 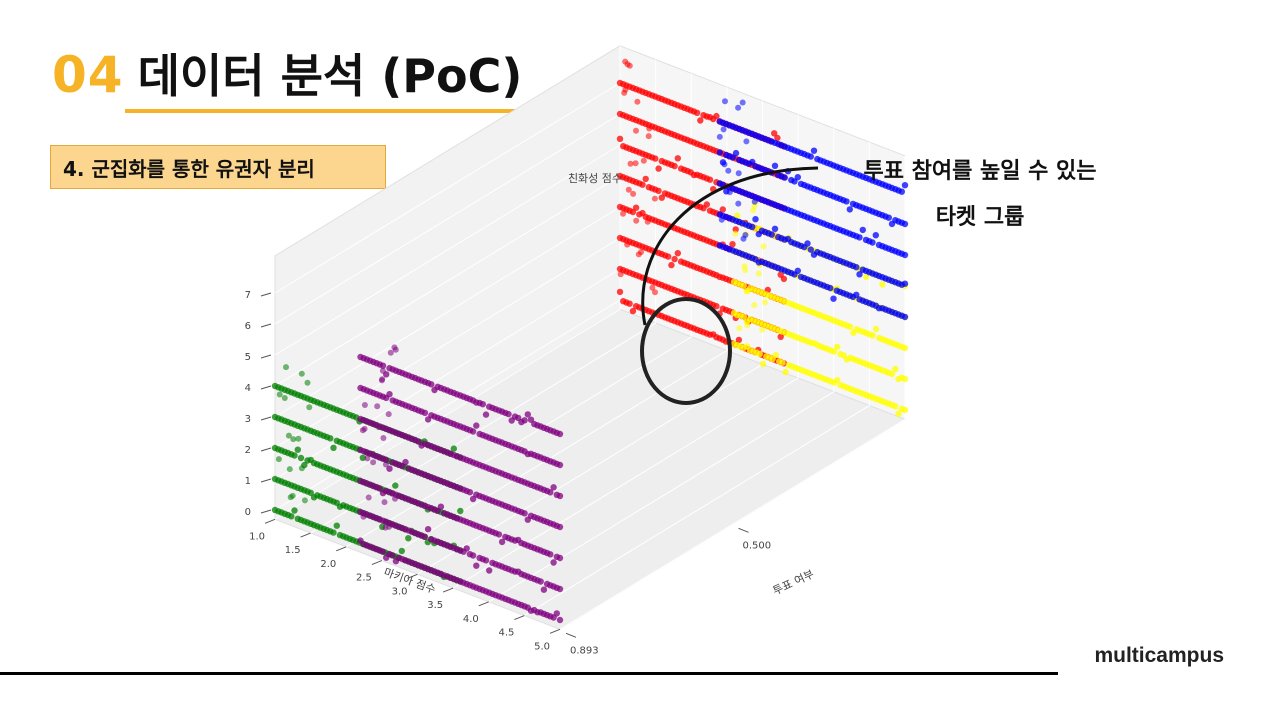 I want to click on section-label-box: 4. 군집화를 통한 유권자 분리, so click(x=218, y=167).